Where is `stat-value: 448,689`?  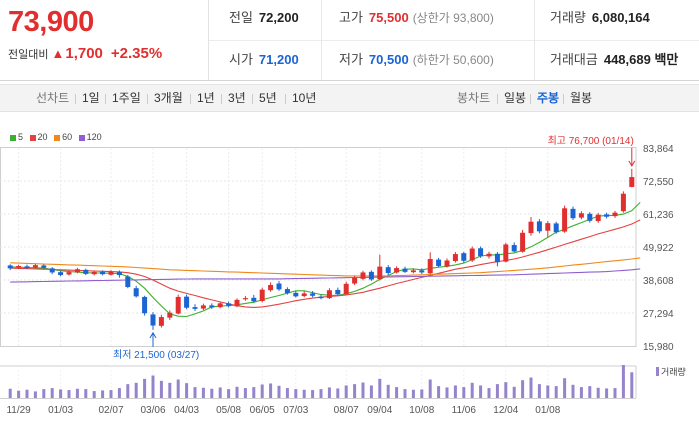
stat-value: 448,689 is located at coordinates (627, 59).